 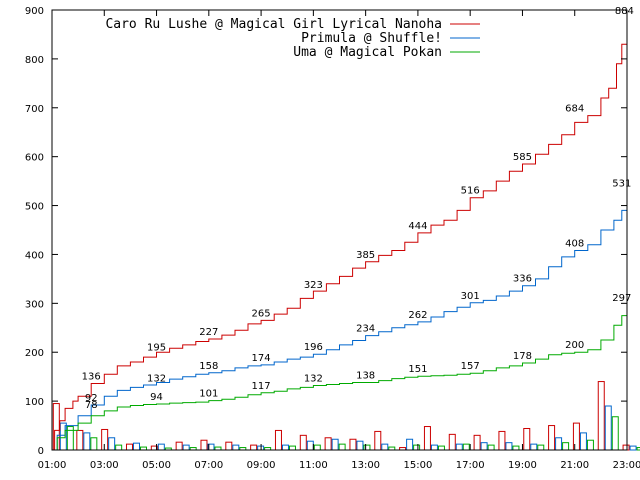 I want to click on data-label: 531, so click(x=621, y=183).